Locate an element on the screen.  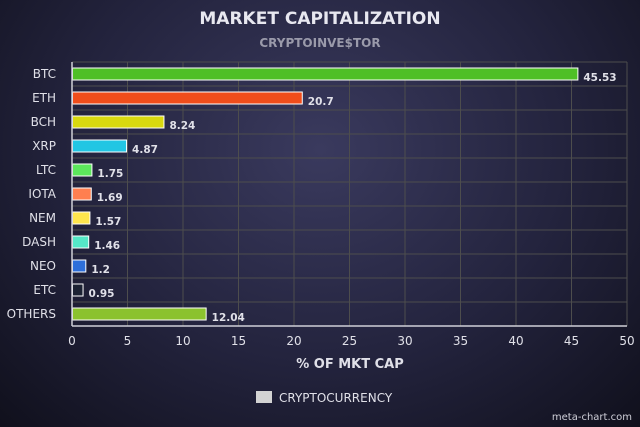
x-tick-5: 5 is located at coordinates (128, 341).